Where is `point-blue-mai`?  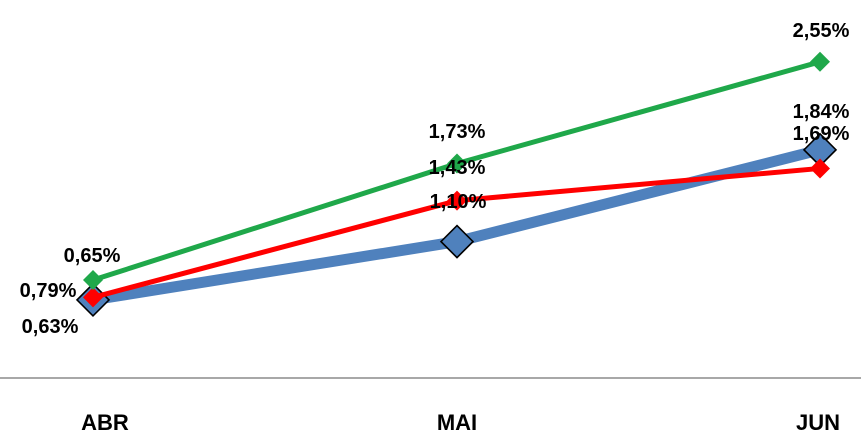 point-blue-mai is located at coordinates (457, 241).